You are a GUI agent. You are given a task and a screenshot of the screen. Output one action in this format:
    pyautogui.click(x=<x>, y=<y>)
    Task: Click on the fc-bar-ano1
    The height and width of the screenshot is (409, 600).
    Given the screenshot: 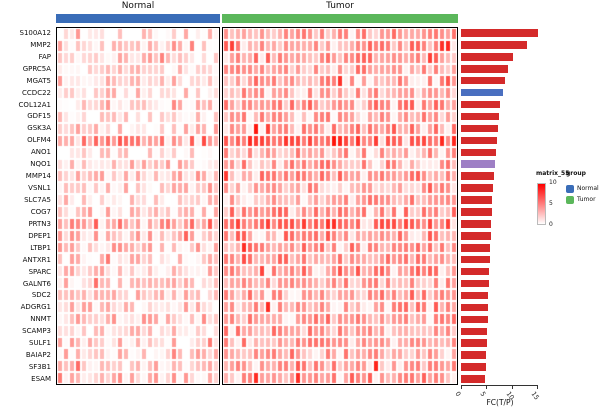 What is the action you would take?
    pyautogui.click(x=478, y=152)
    